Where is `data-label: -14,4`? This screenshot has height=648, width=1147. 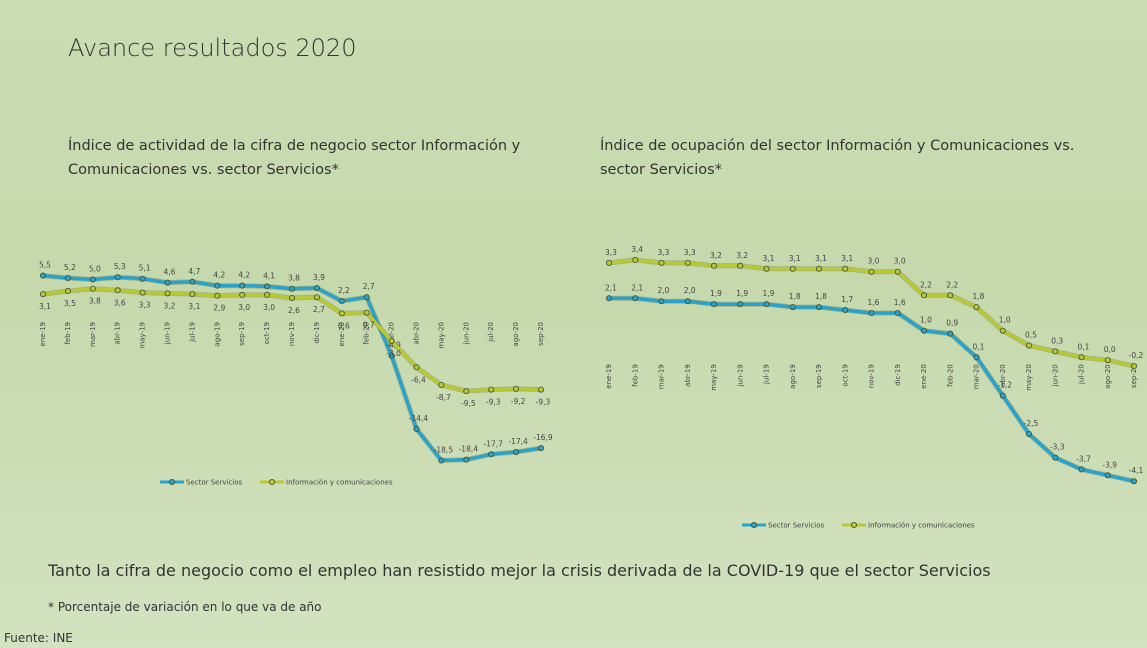
data-label: -14,4 is located at coordinates (419, 418).